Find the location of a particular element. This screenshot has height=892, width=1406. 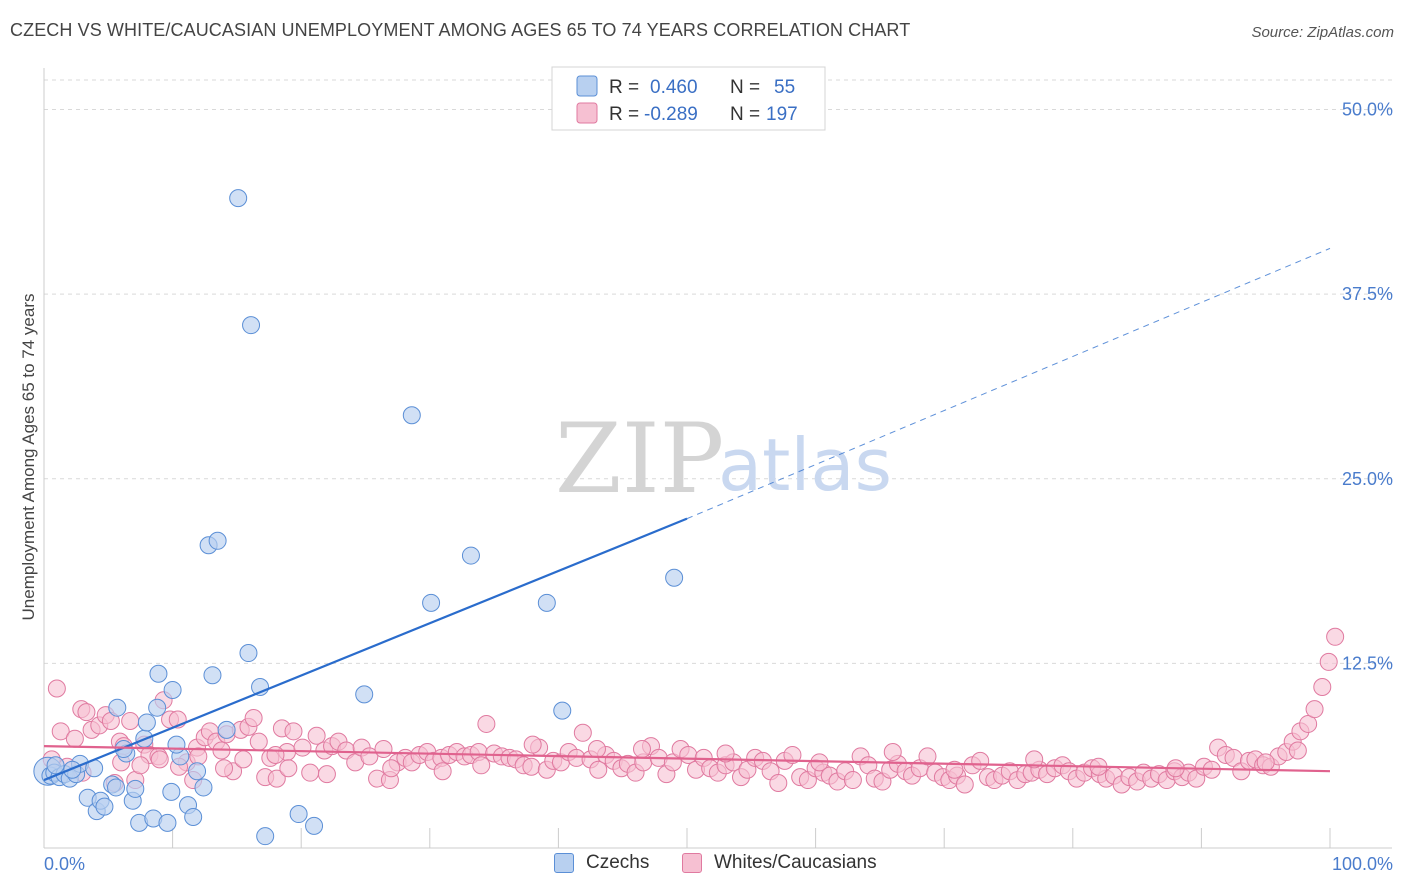

trendline-czechs-extension is located at coordinates (1008, 383).